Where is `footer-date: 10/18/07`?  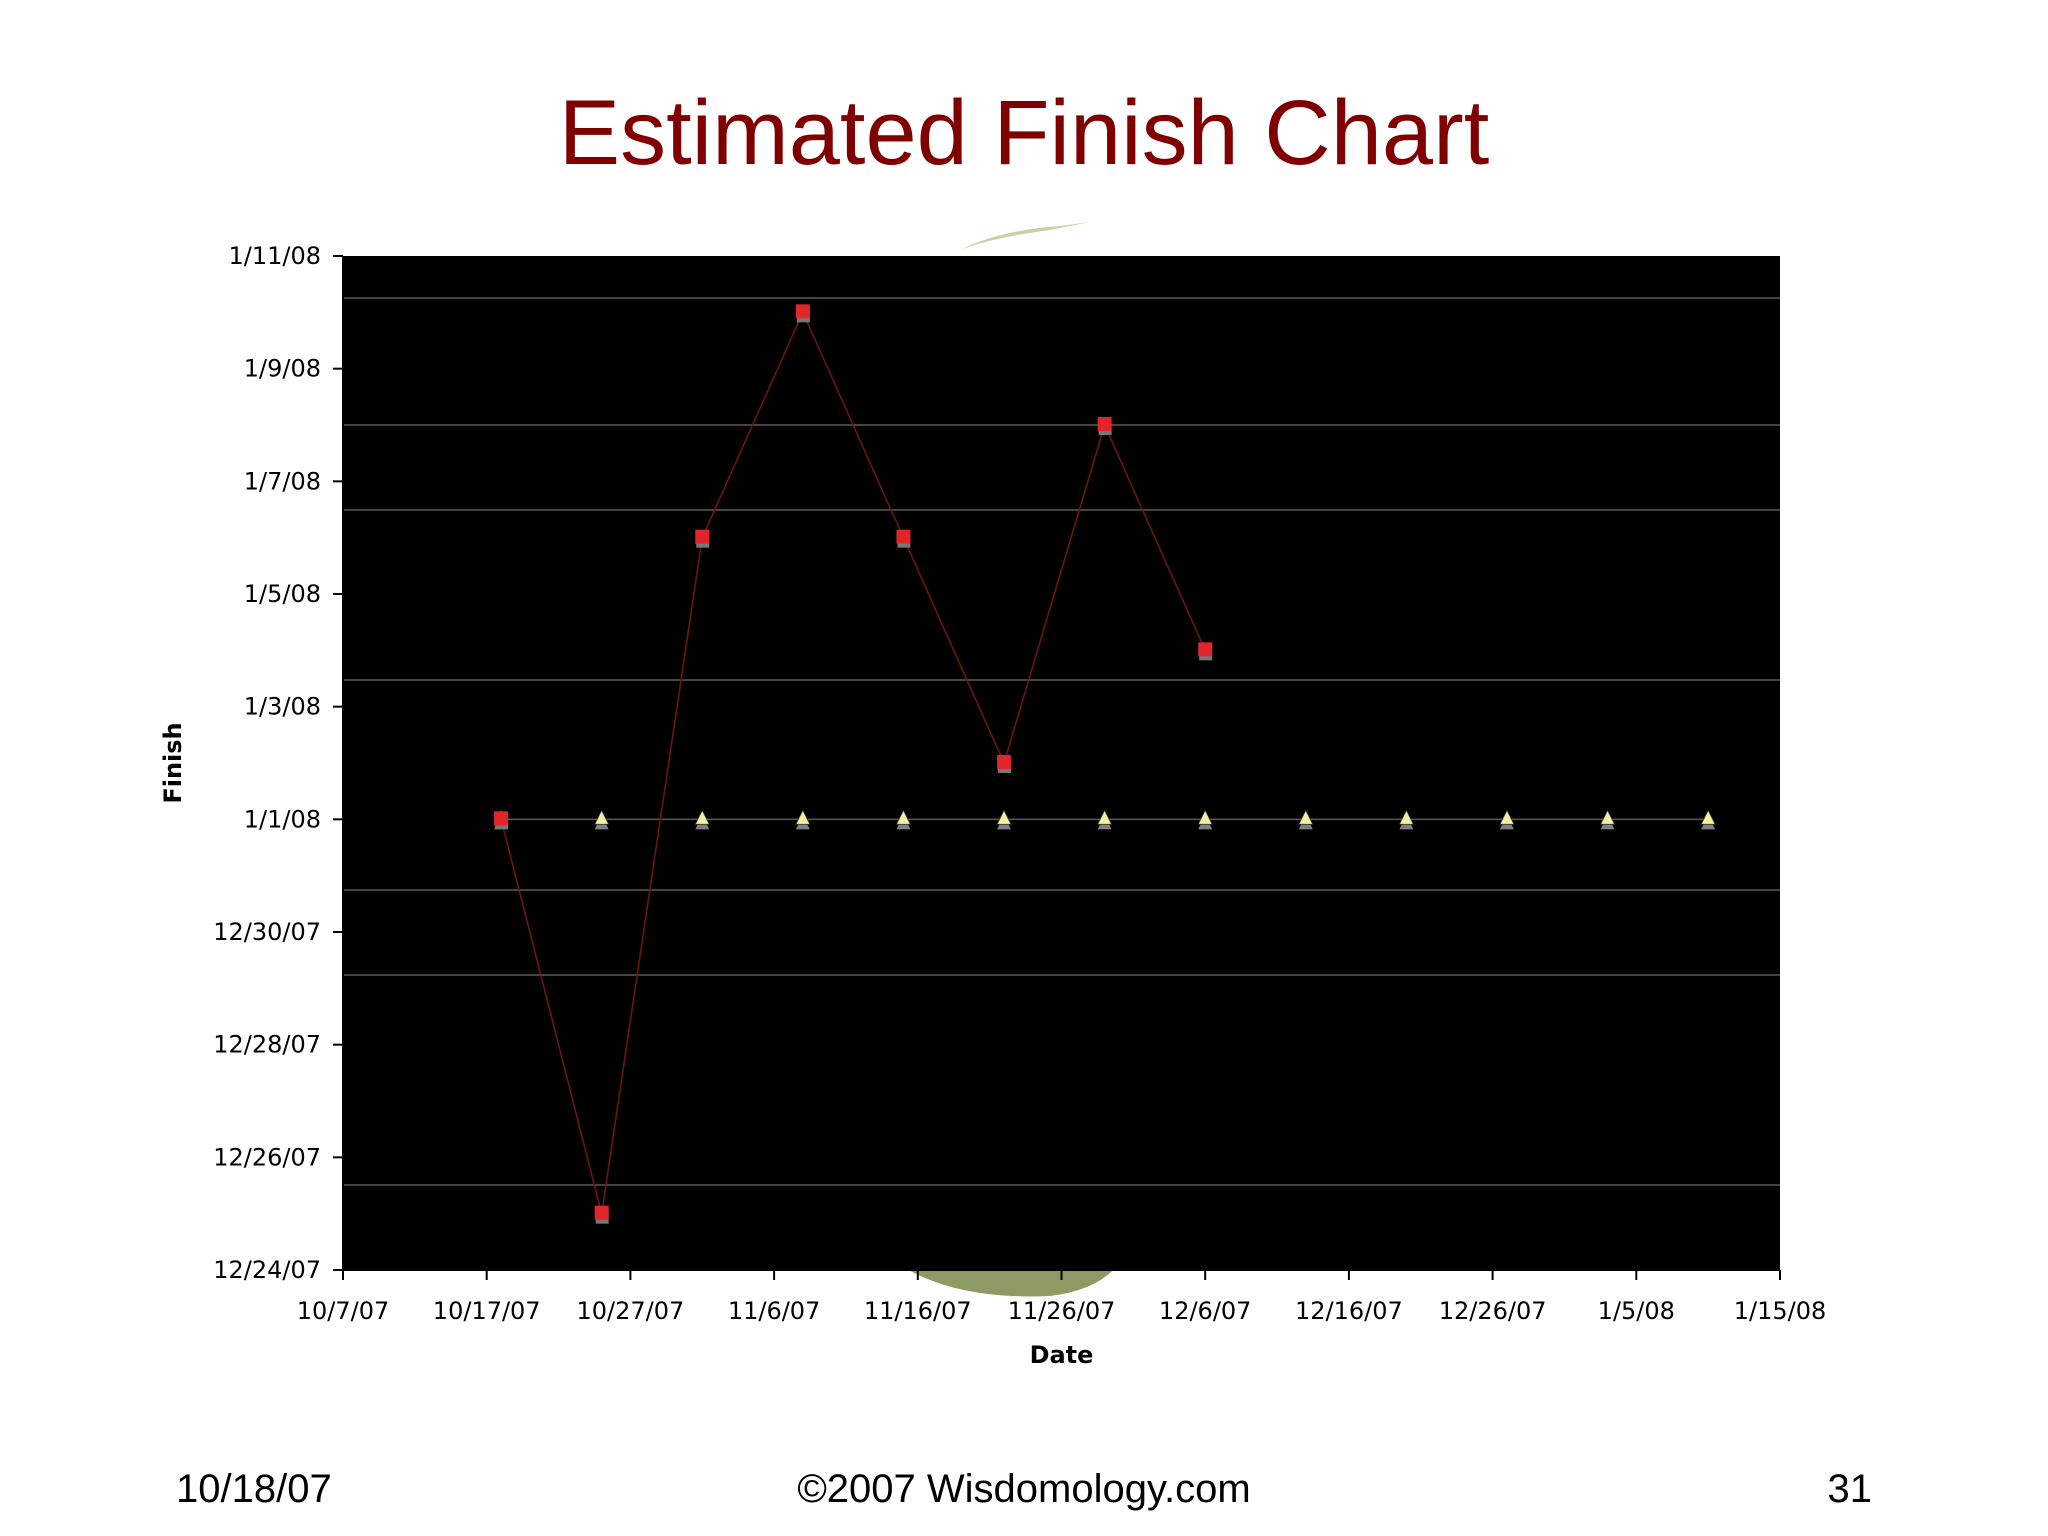
footer-date: 10/18/07 is located at coordinates (254, 1489).